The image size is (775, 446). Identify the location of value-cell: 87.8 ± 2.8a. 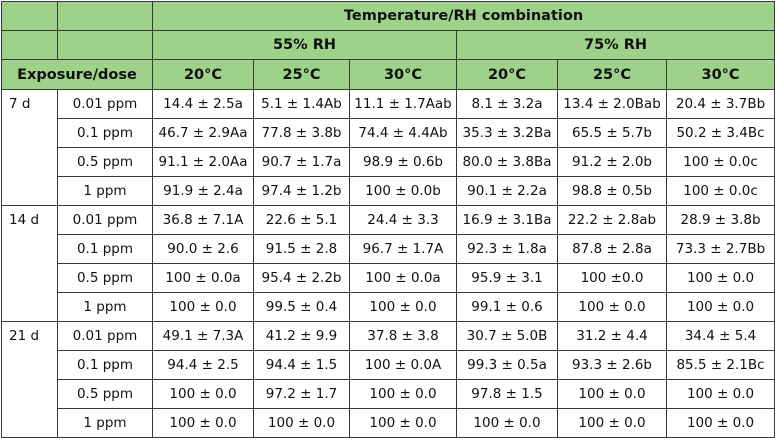
(612, 249).